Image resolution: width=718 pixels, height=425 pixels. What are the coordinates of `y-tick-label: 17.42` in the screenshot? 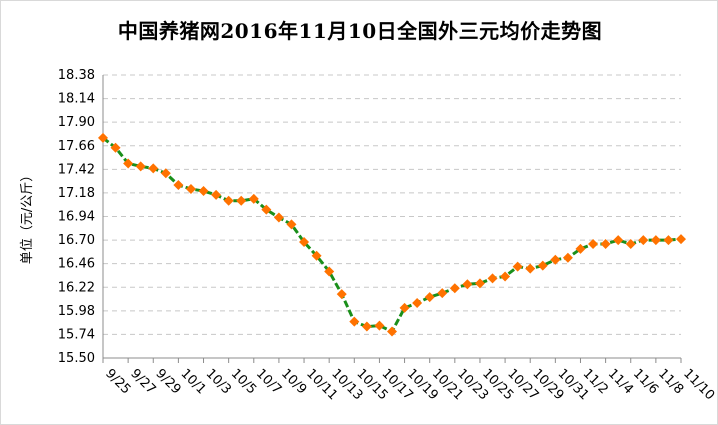 It's located at (76, 169).